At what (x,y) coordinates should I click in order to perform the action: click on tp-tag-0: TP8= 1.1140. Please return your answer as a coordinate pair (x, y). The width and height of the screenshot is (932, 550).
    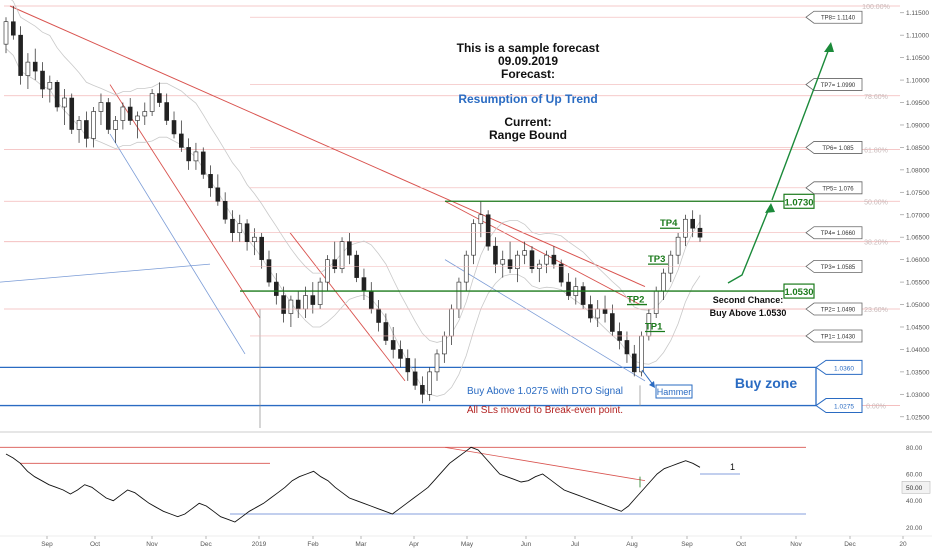
    Looking at the image, I should click on (838, 19).